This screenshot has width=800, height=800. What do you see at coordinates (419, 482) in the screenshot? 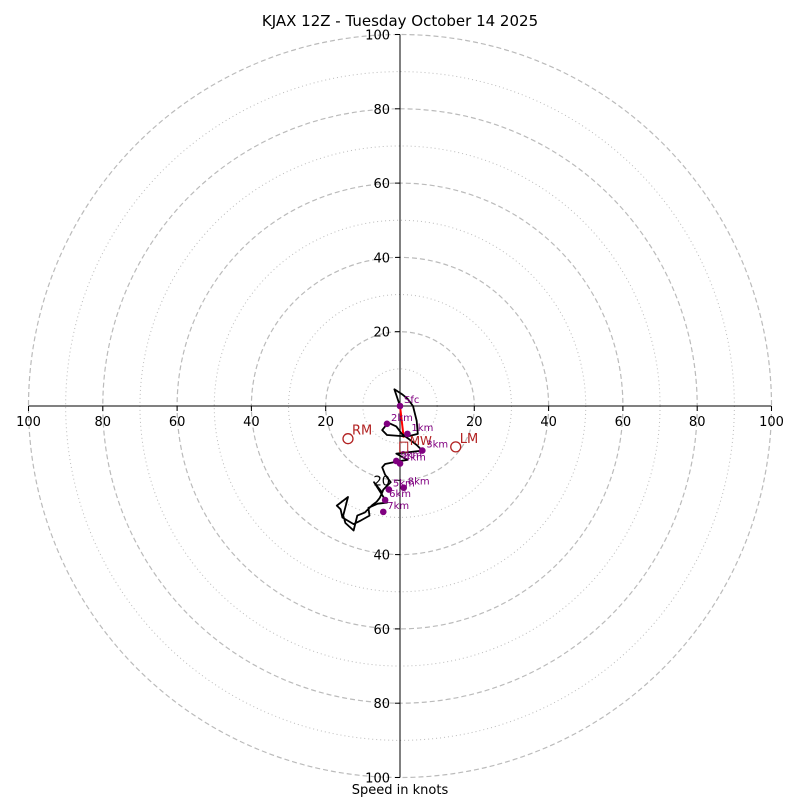
I see `height-label: 8km` at bounding box center [419, 482].